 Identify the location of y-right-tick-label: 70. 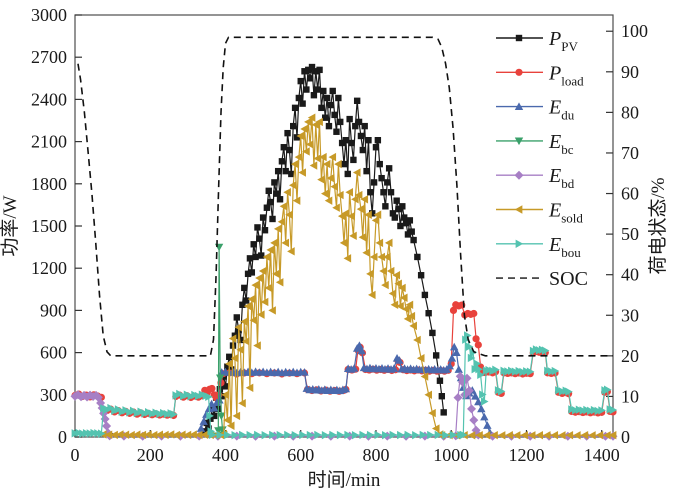
(630, 153).